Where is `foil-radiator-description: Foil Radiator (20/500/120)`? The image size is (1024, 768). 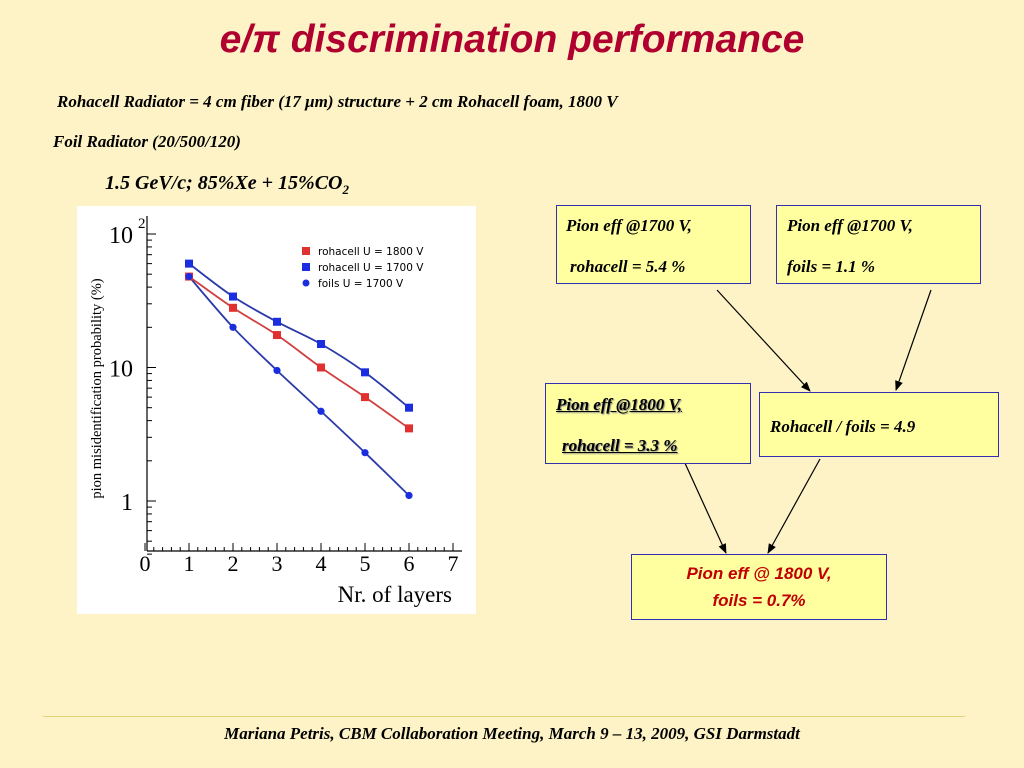
foil-radiator-description: Foil Radiator (20/500/120) is located at coordinates (147, 141).